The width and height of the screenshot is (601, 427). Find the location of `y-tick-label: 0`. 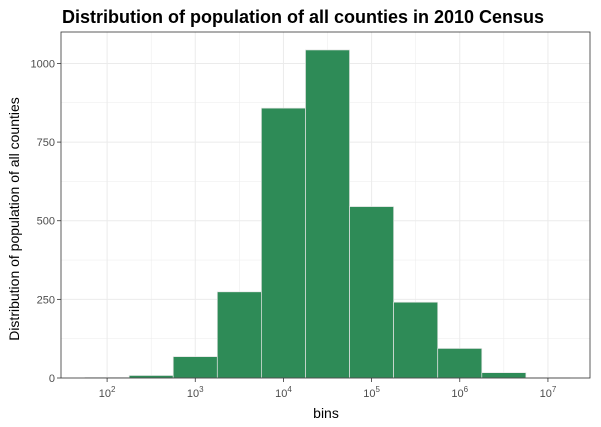

y-tick-label: 0 is located at coordinates (52, 379).